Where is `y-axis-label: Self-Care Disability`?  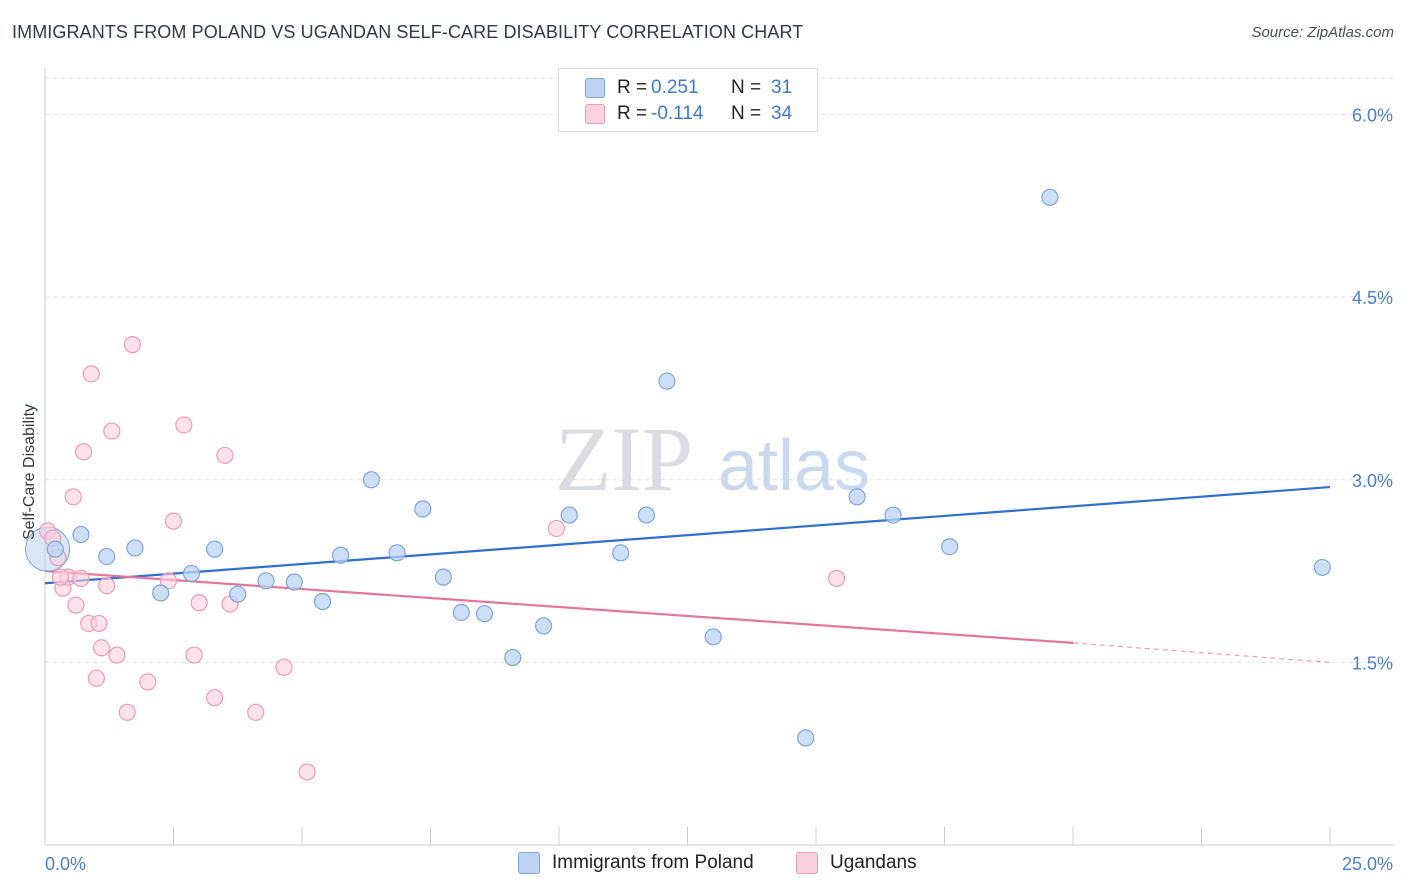
y-axis-label: Self-Care Disability is located at coordinates (29, 472).